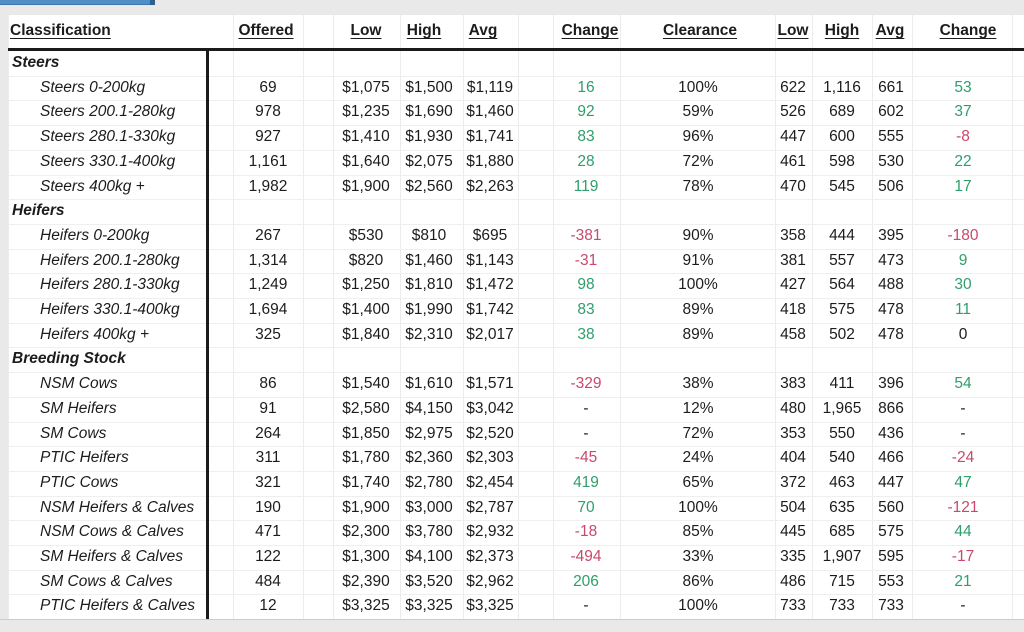  Describe the element at coordinates (268, 137) in the screenshot. I see `cell-offered: 927` at that location.